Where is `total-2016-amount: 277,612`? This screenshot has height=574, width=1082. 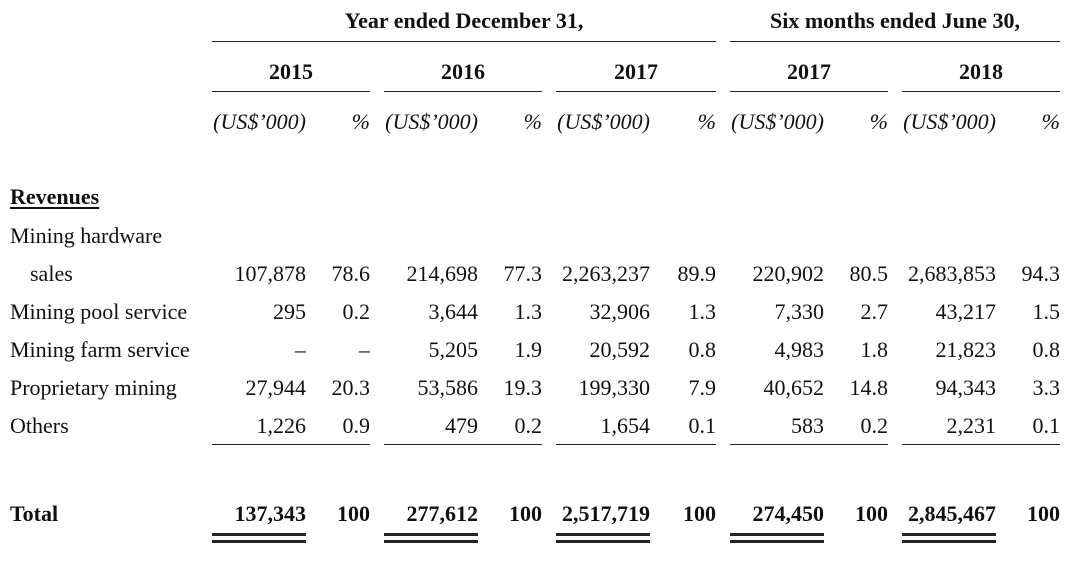
total-2016-amount: 277,612 is located at coordinates (442, 513).